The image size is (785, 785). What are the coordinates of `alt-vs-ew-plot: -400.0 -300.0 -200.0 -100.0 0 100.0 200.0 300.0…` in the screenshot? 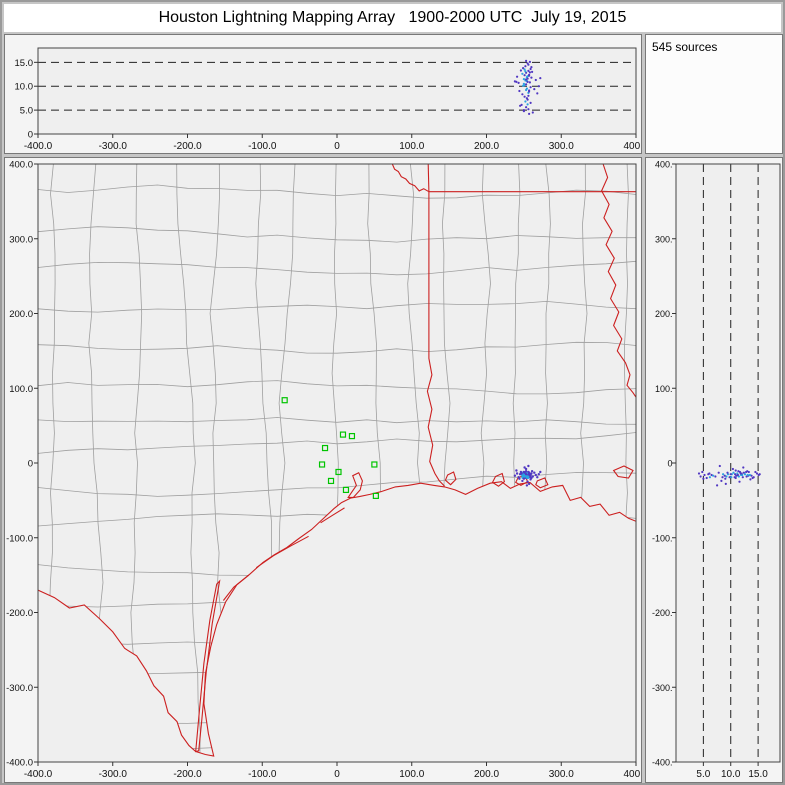 It's located at (323, 94).